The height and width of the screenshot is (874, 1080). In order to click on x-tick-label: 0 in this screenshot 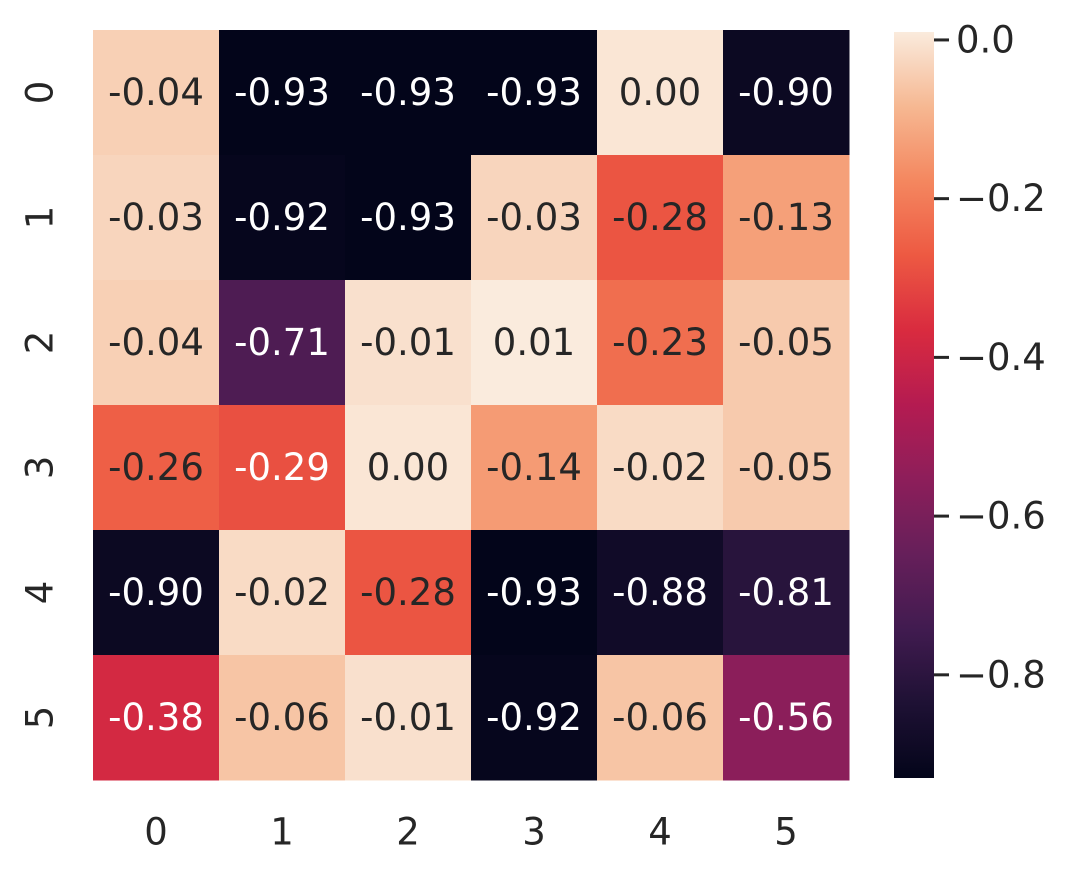, I will do `click(156, 832)`.